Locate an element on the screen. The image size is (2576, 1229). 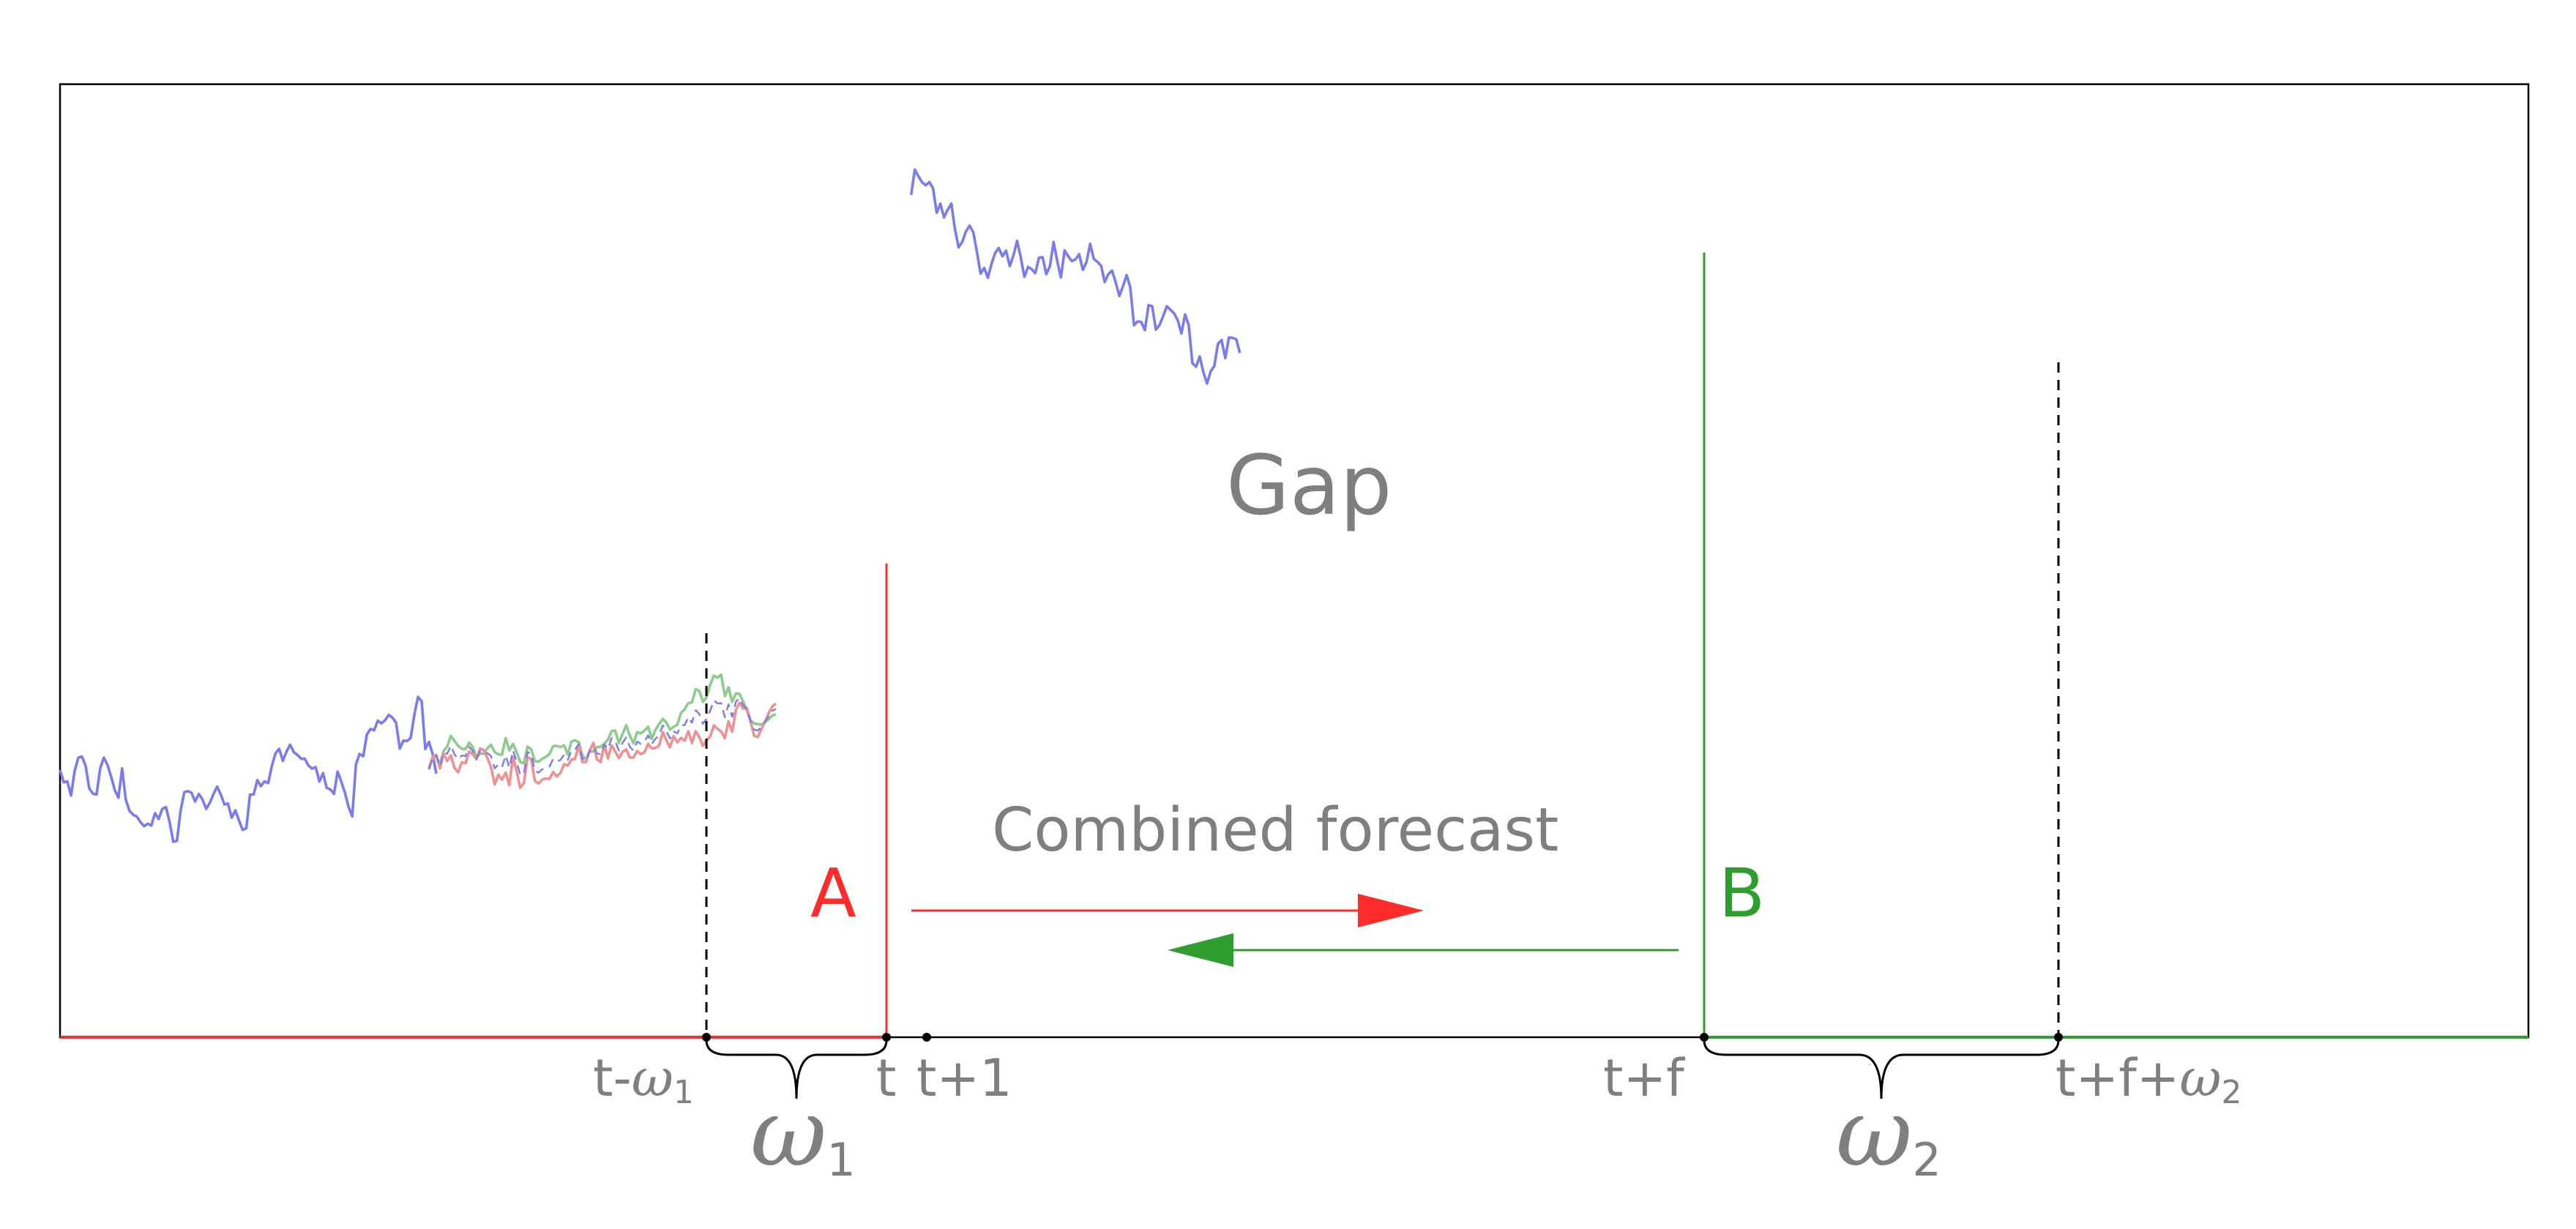
tick-dot-t-plus-f-plus-w2 is located at coordinates (2058, 1037).